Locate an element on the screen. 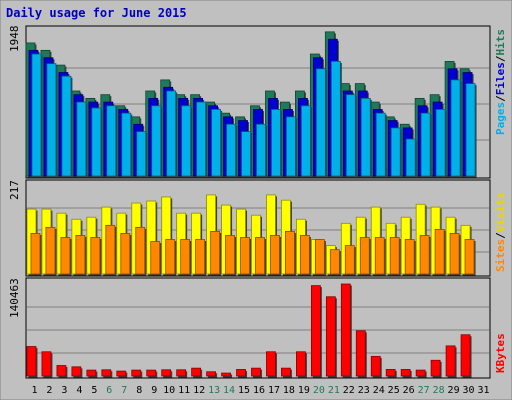  legend-kbytes: KBytes is located at coordinates (500, 353).